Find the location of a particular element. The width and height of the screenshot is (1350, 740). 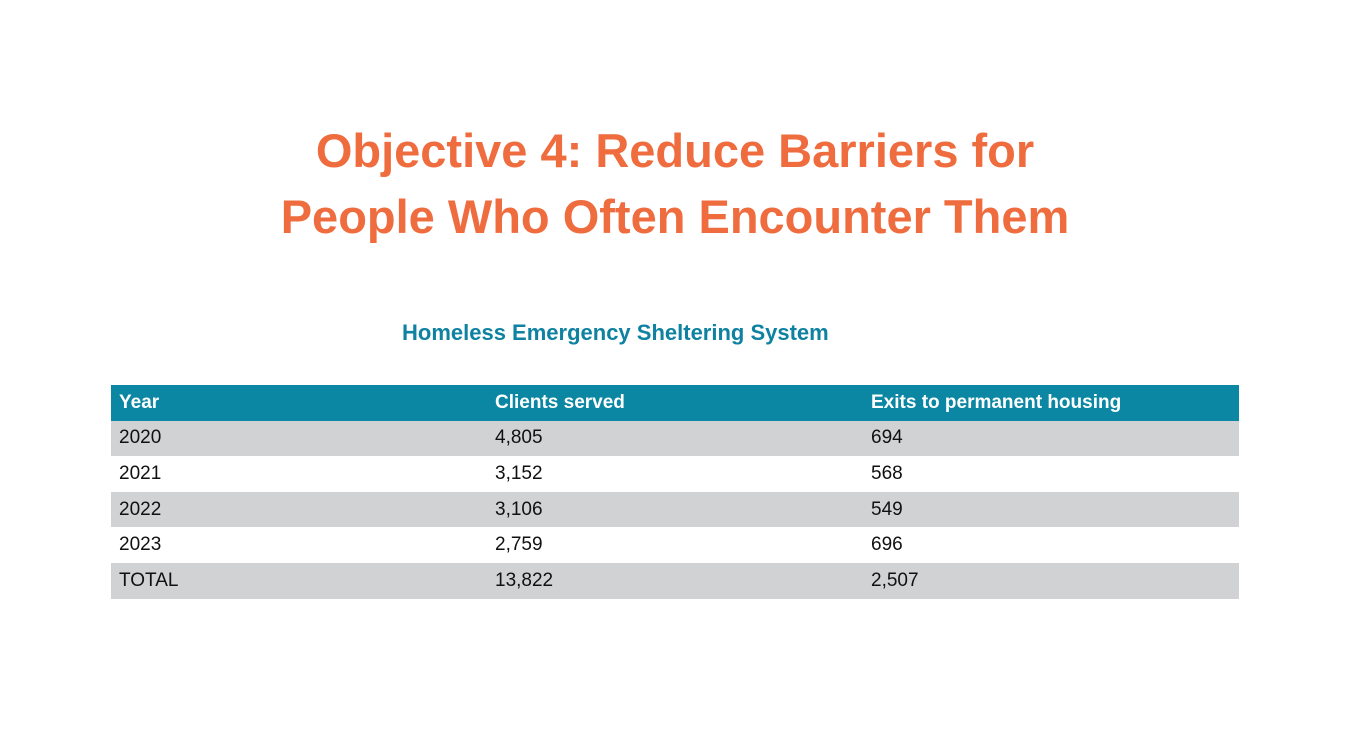

cell-clients-served: 3,106 is located at coordinates (675, 509).